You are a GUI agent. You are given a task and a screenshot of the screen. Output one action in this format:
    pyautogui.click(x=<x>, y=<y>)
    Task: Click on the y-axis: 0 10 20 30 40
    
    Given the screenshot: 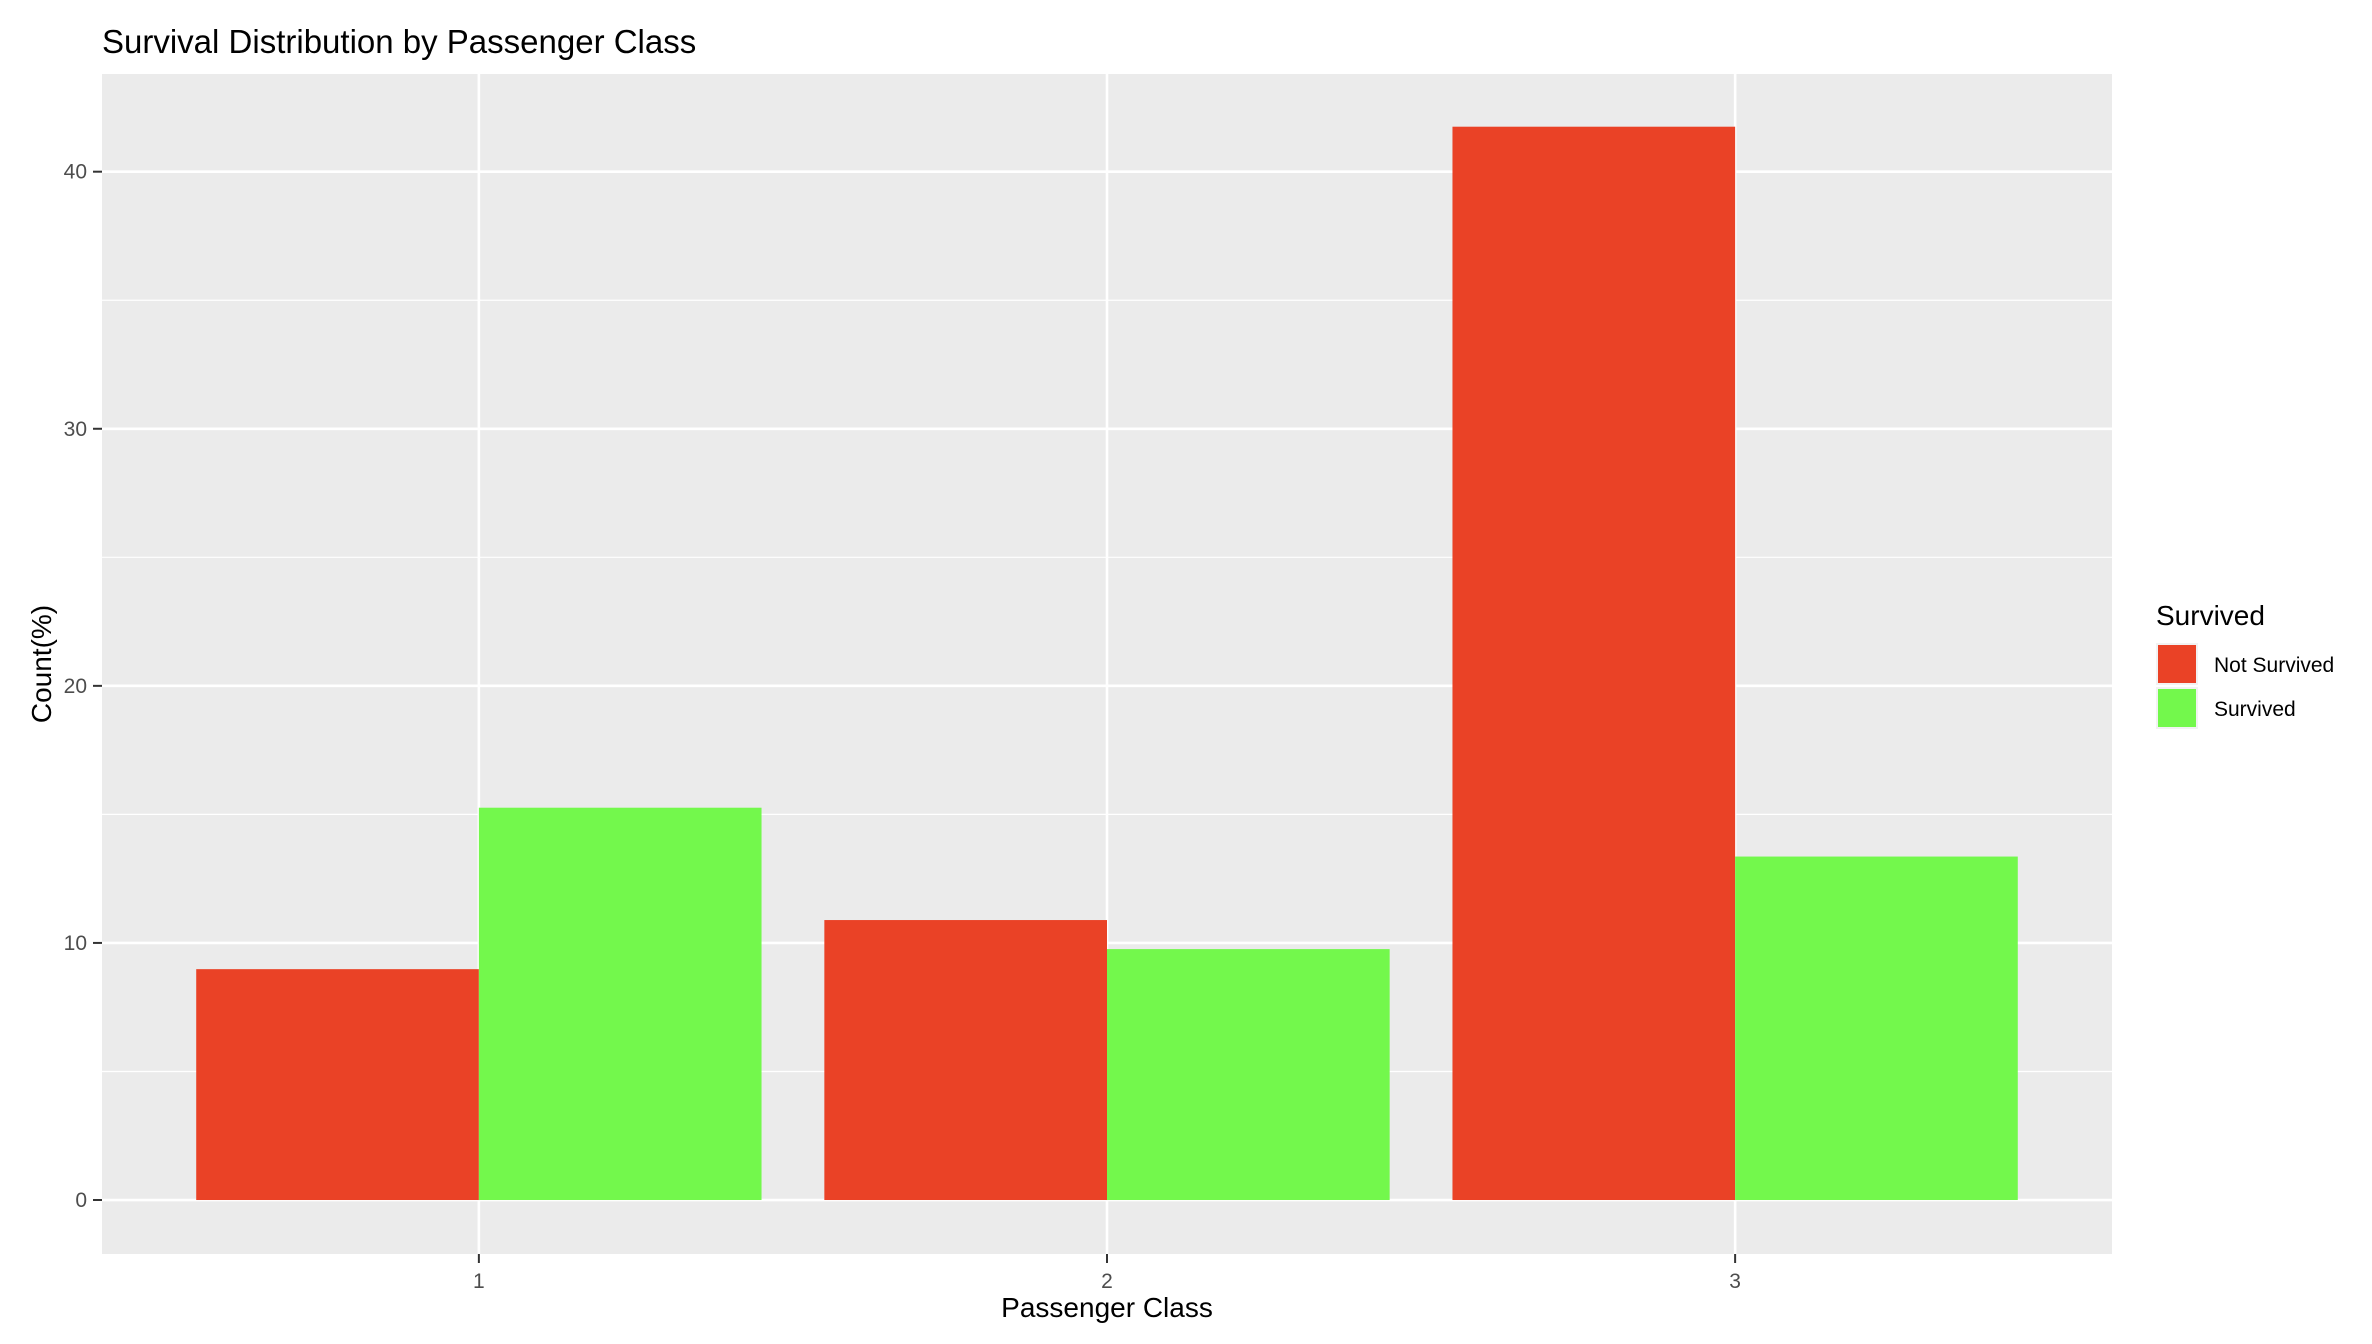 What is the action you would take?
    pyautogui.click(x=83, y=686)
    